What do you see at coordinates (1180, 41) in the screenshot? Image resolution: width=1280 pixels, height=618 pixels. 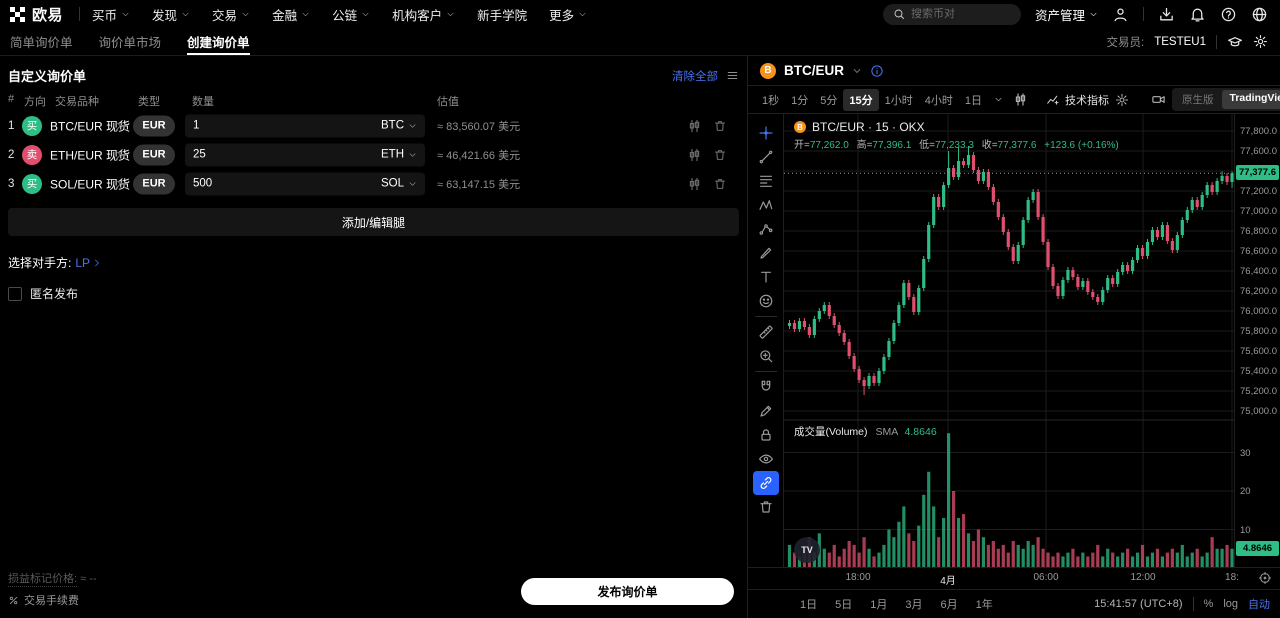 I see `trader-name: TESTEU1` at bounding box center [1180, 41].